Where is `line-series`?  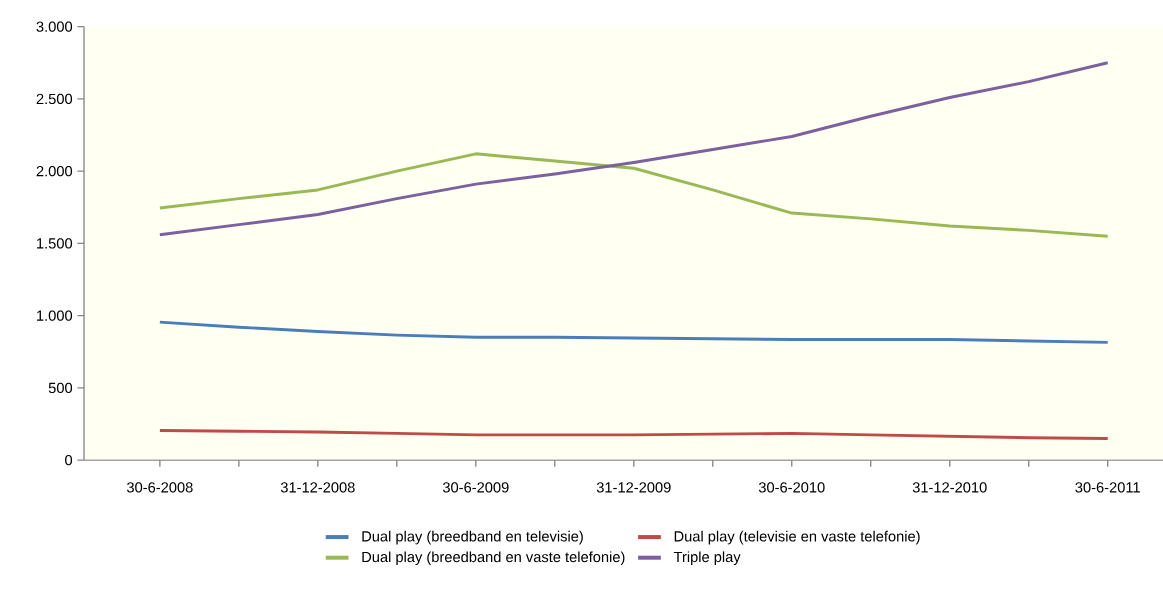
line-series is located at coordinates (634, 195).